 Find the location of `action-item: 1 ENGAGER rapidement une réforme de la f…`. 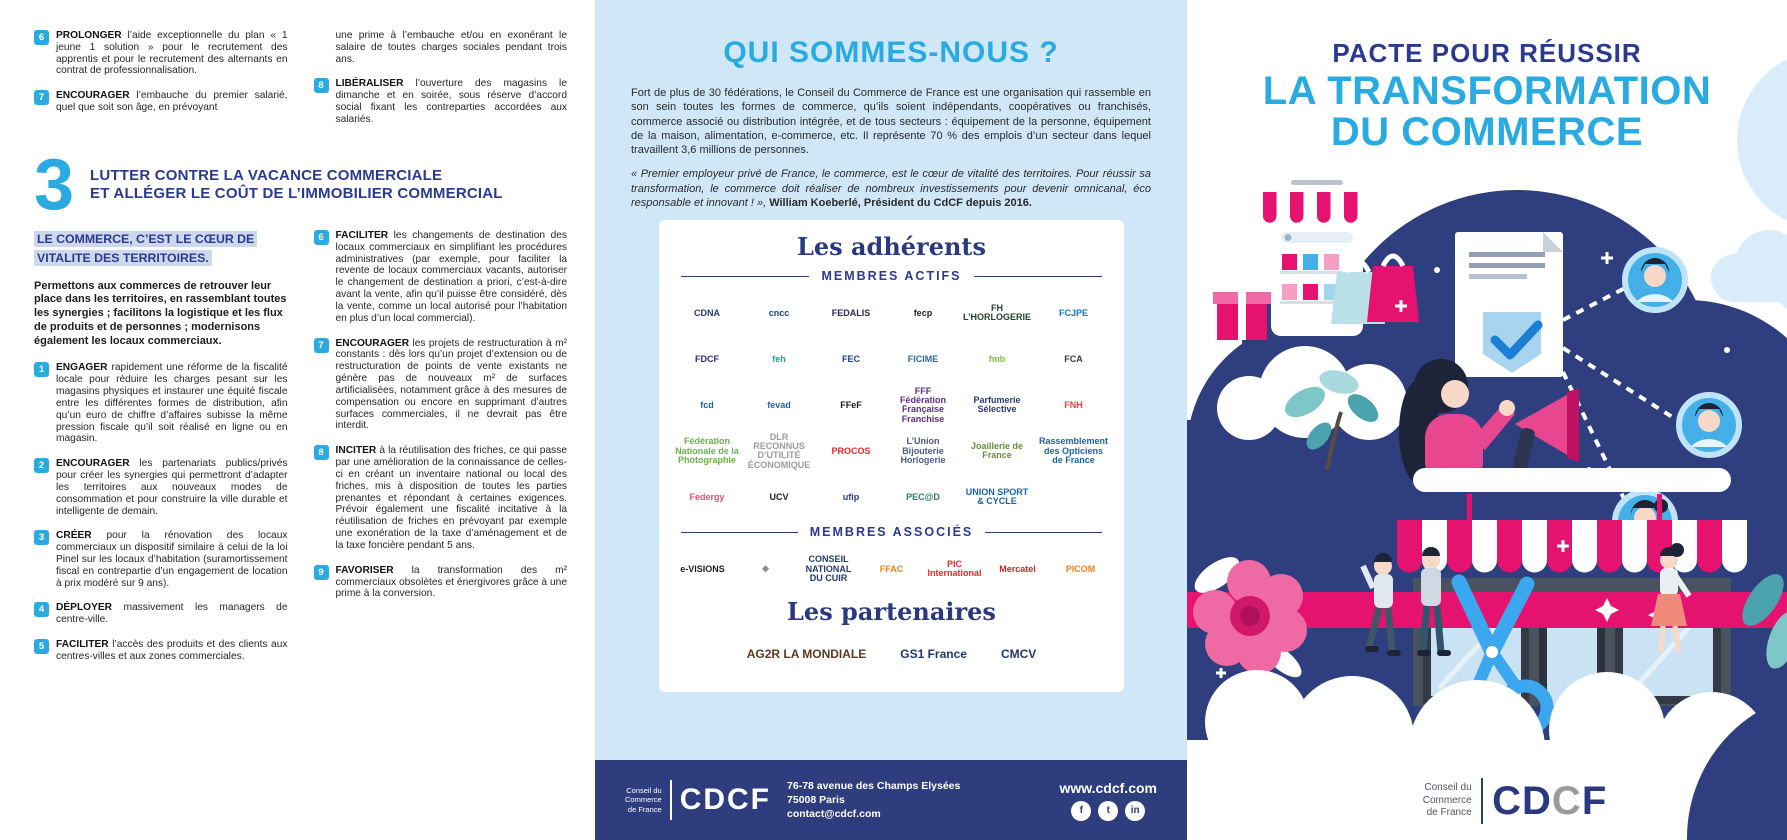

action-item: 1 ENGAGER rapidement une réforme de la f… is located at coordinates (161, 403).